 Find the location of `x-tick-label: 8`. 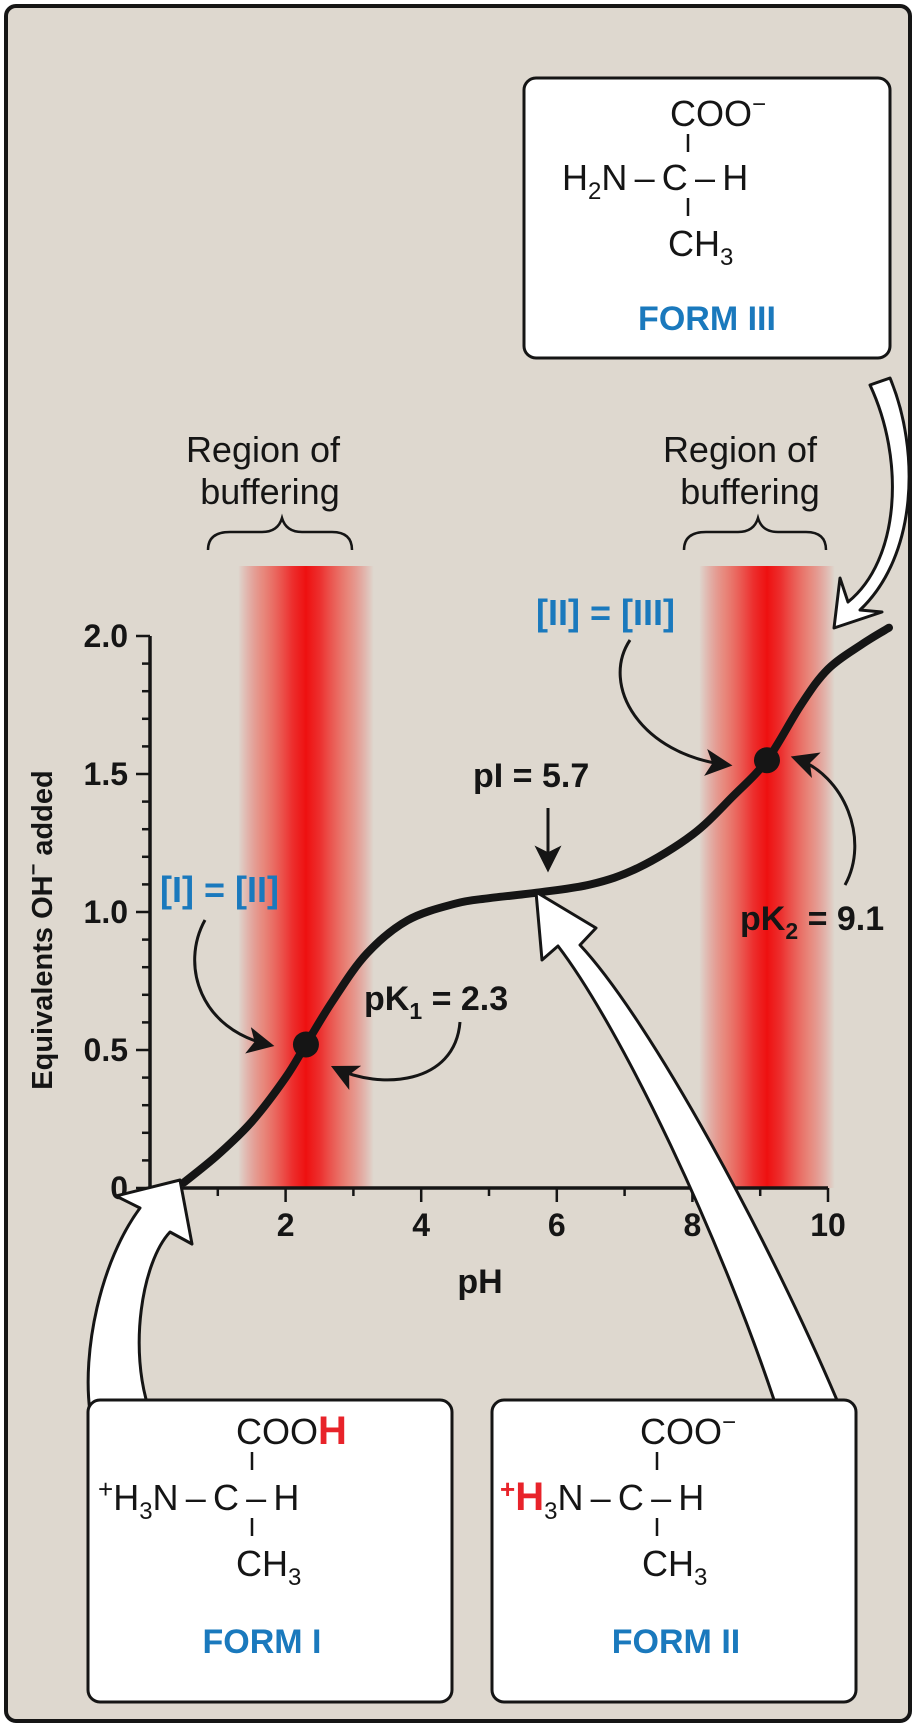

x-tick-label: 8 is located at coordinates (693, 1225).